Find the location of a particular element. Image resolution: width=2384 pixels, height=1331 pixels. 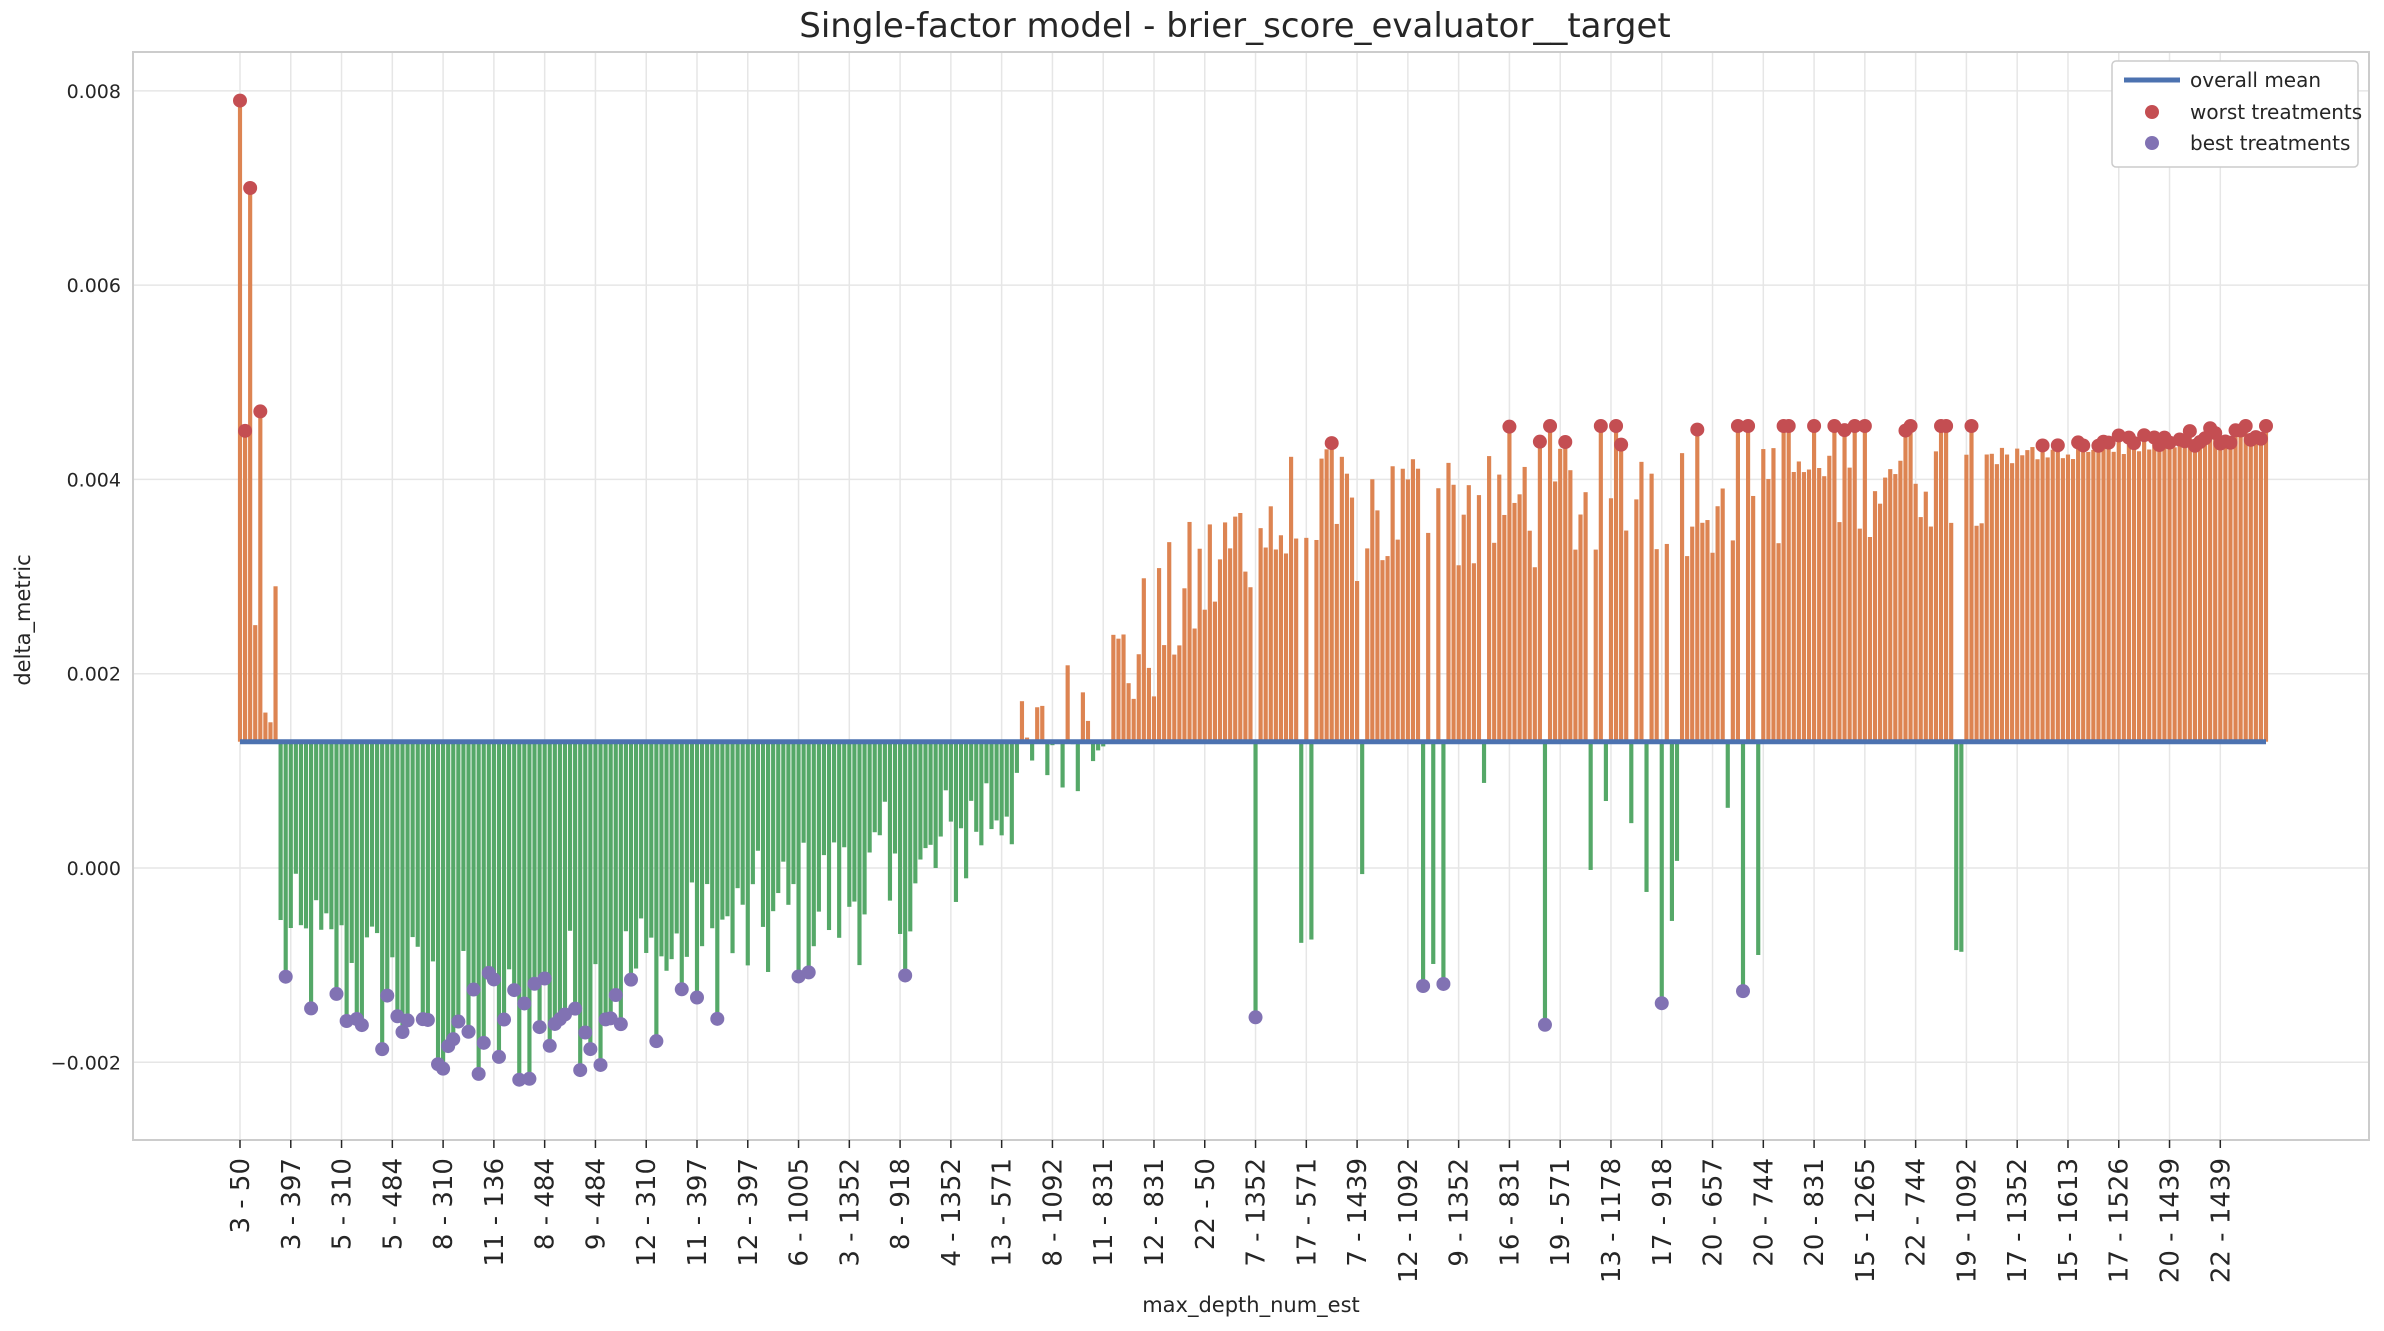

x-tick-label: 11 - 136 is located at coordinates (495, 1212).